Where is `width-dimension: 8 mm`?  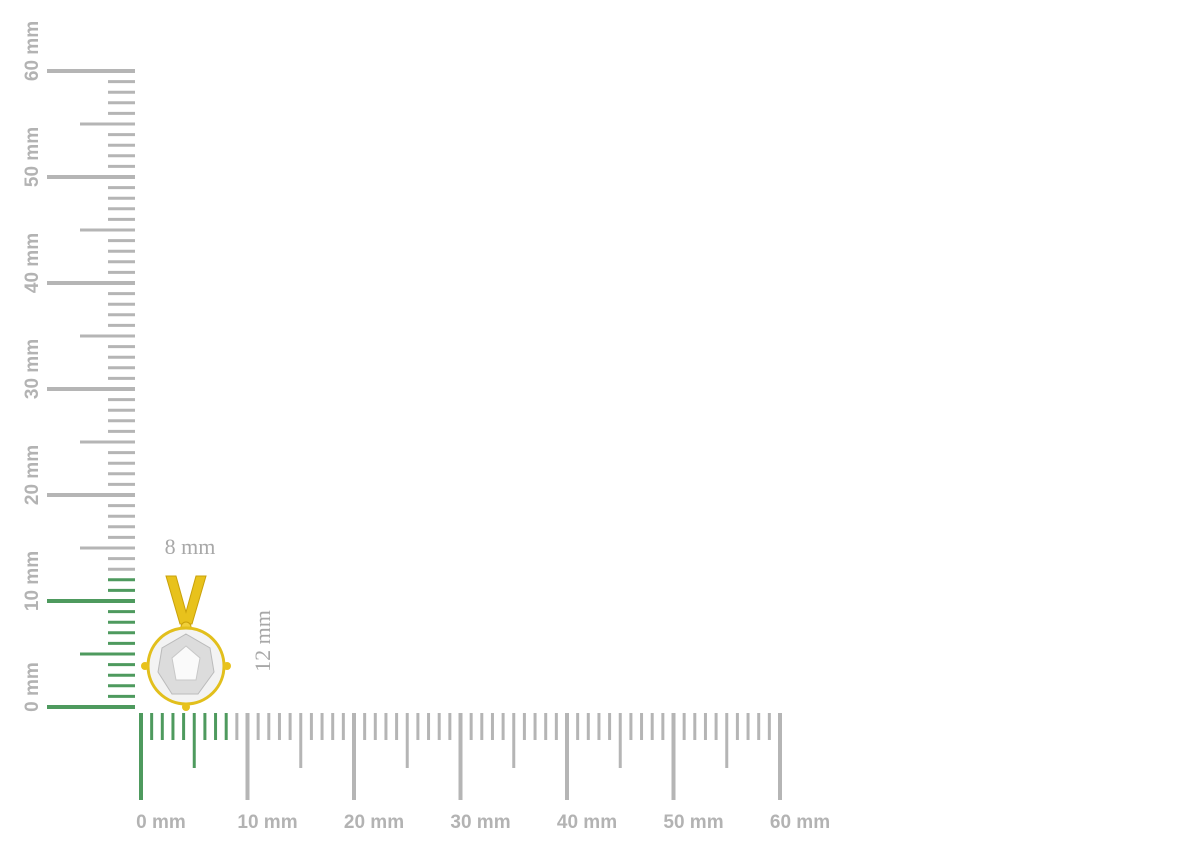 width-dimension: 8 mm is located at coordinates (190, 546).